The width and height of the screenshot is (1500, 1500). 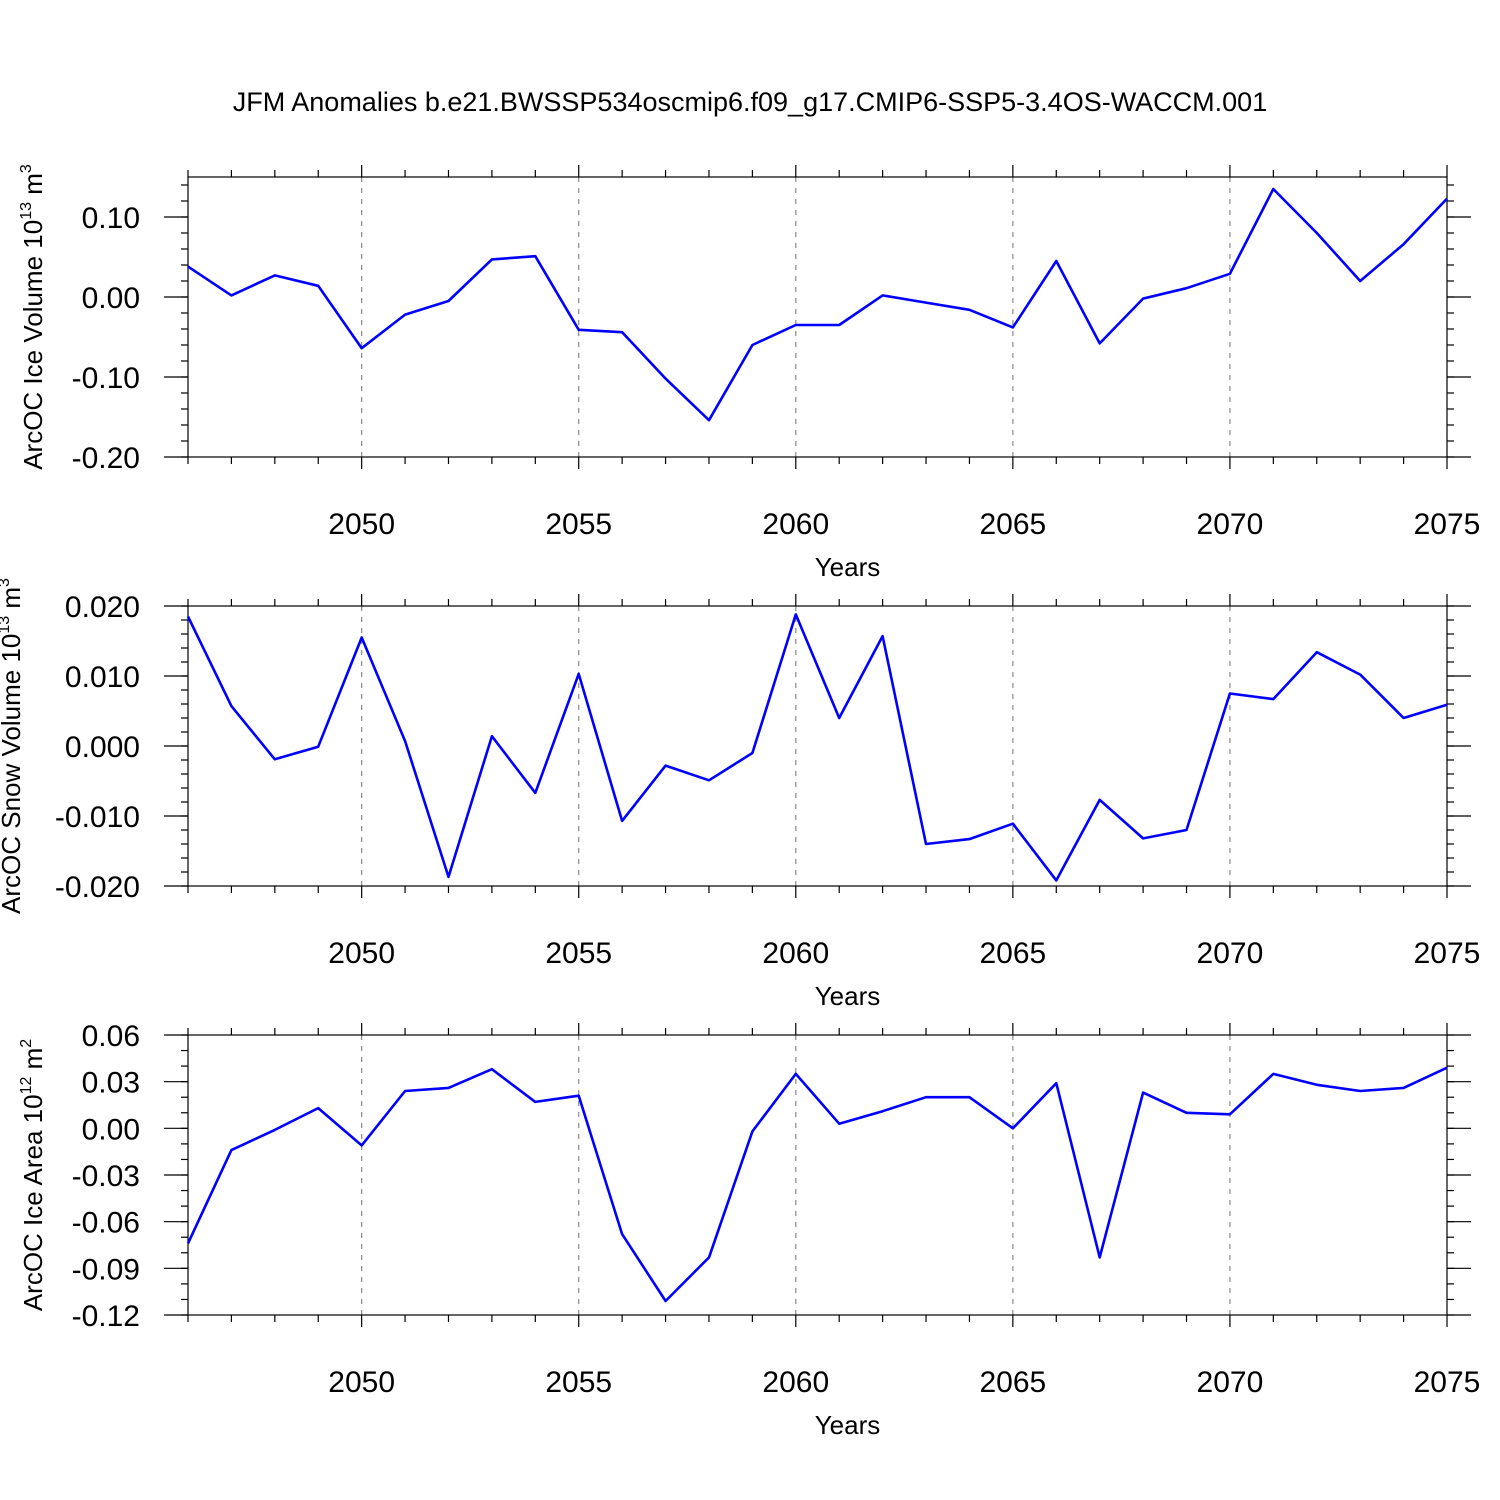 I want to click on panel-3-xtick-label-2075: 2075, so click(x=1447, y=1382).